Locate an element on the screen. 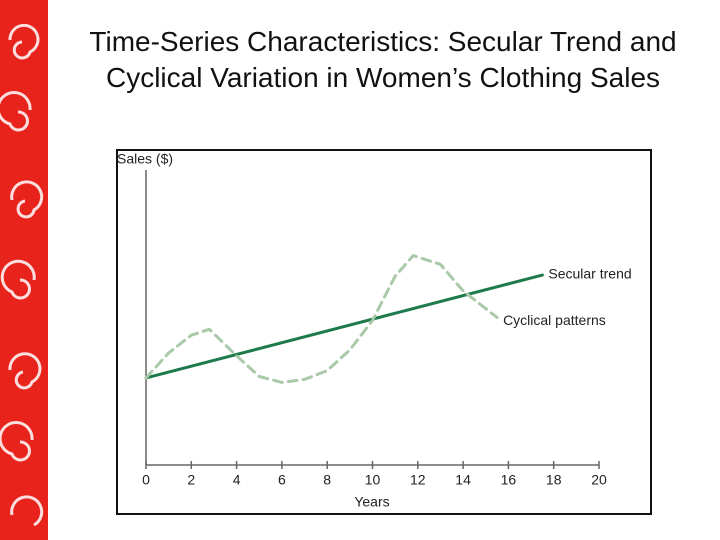 This screenshot has width=720, height=540. series-label: Secular trend is located at coordinates (589, 274).